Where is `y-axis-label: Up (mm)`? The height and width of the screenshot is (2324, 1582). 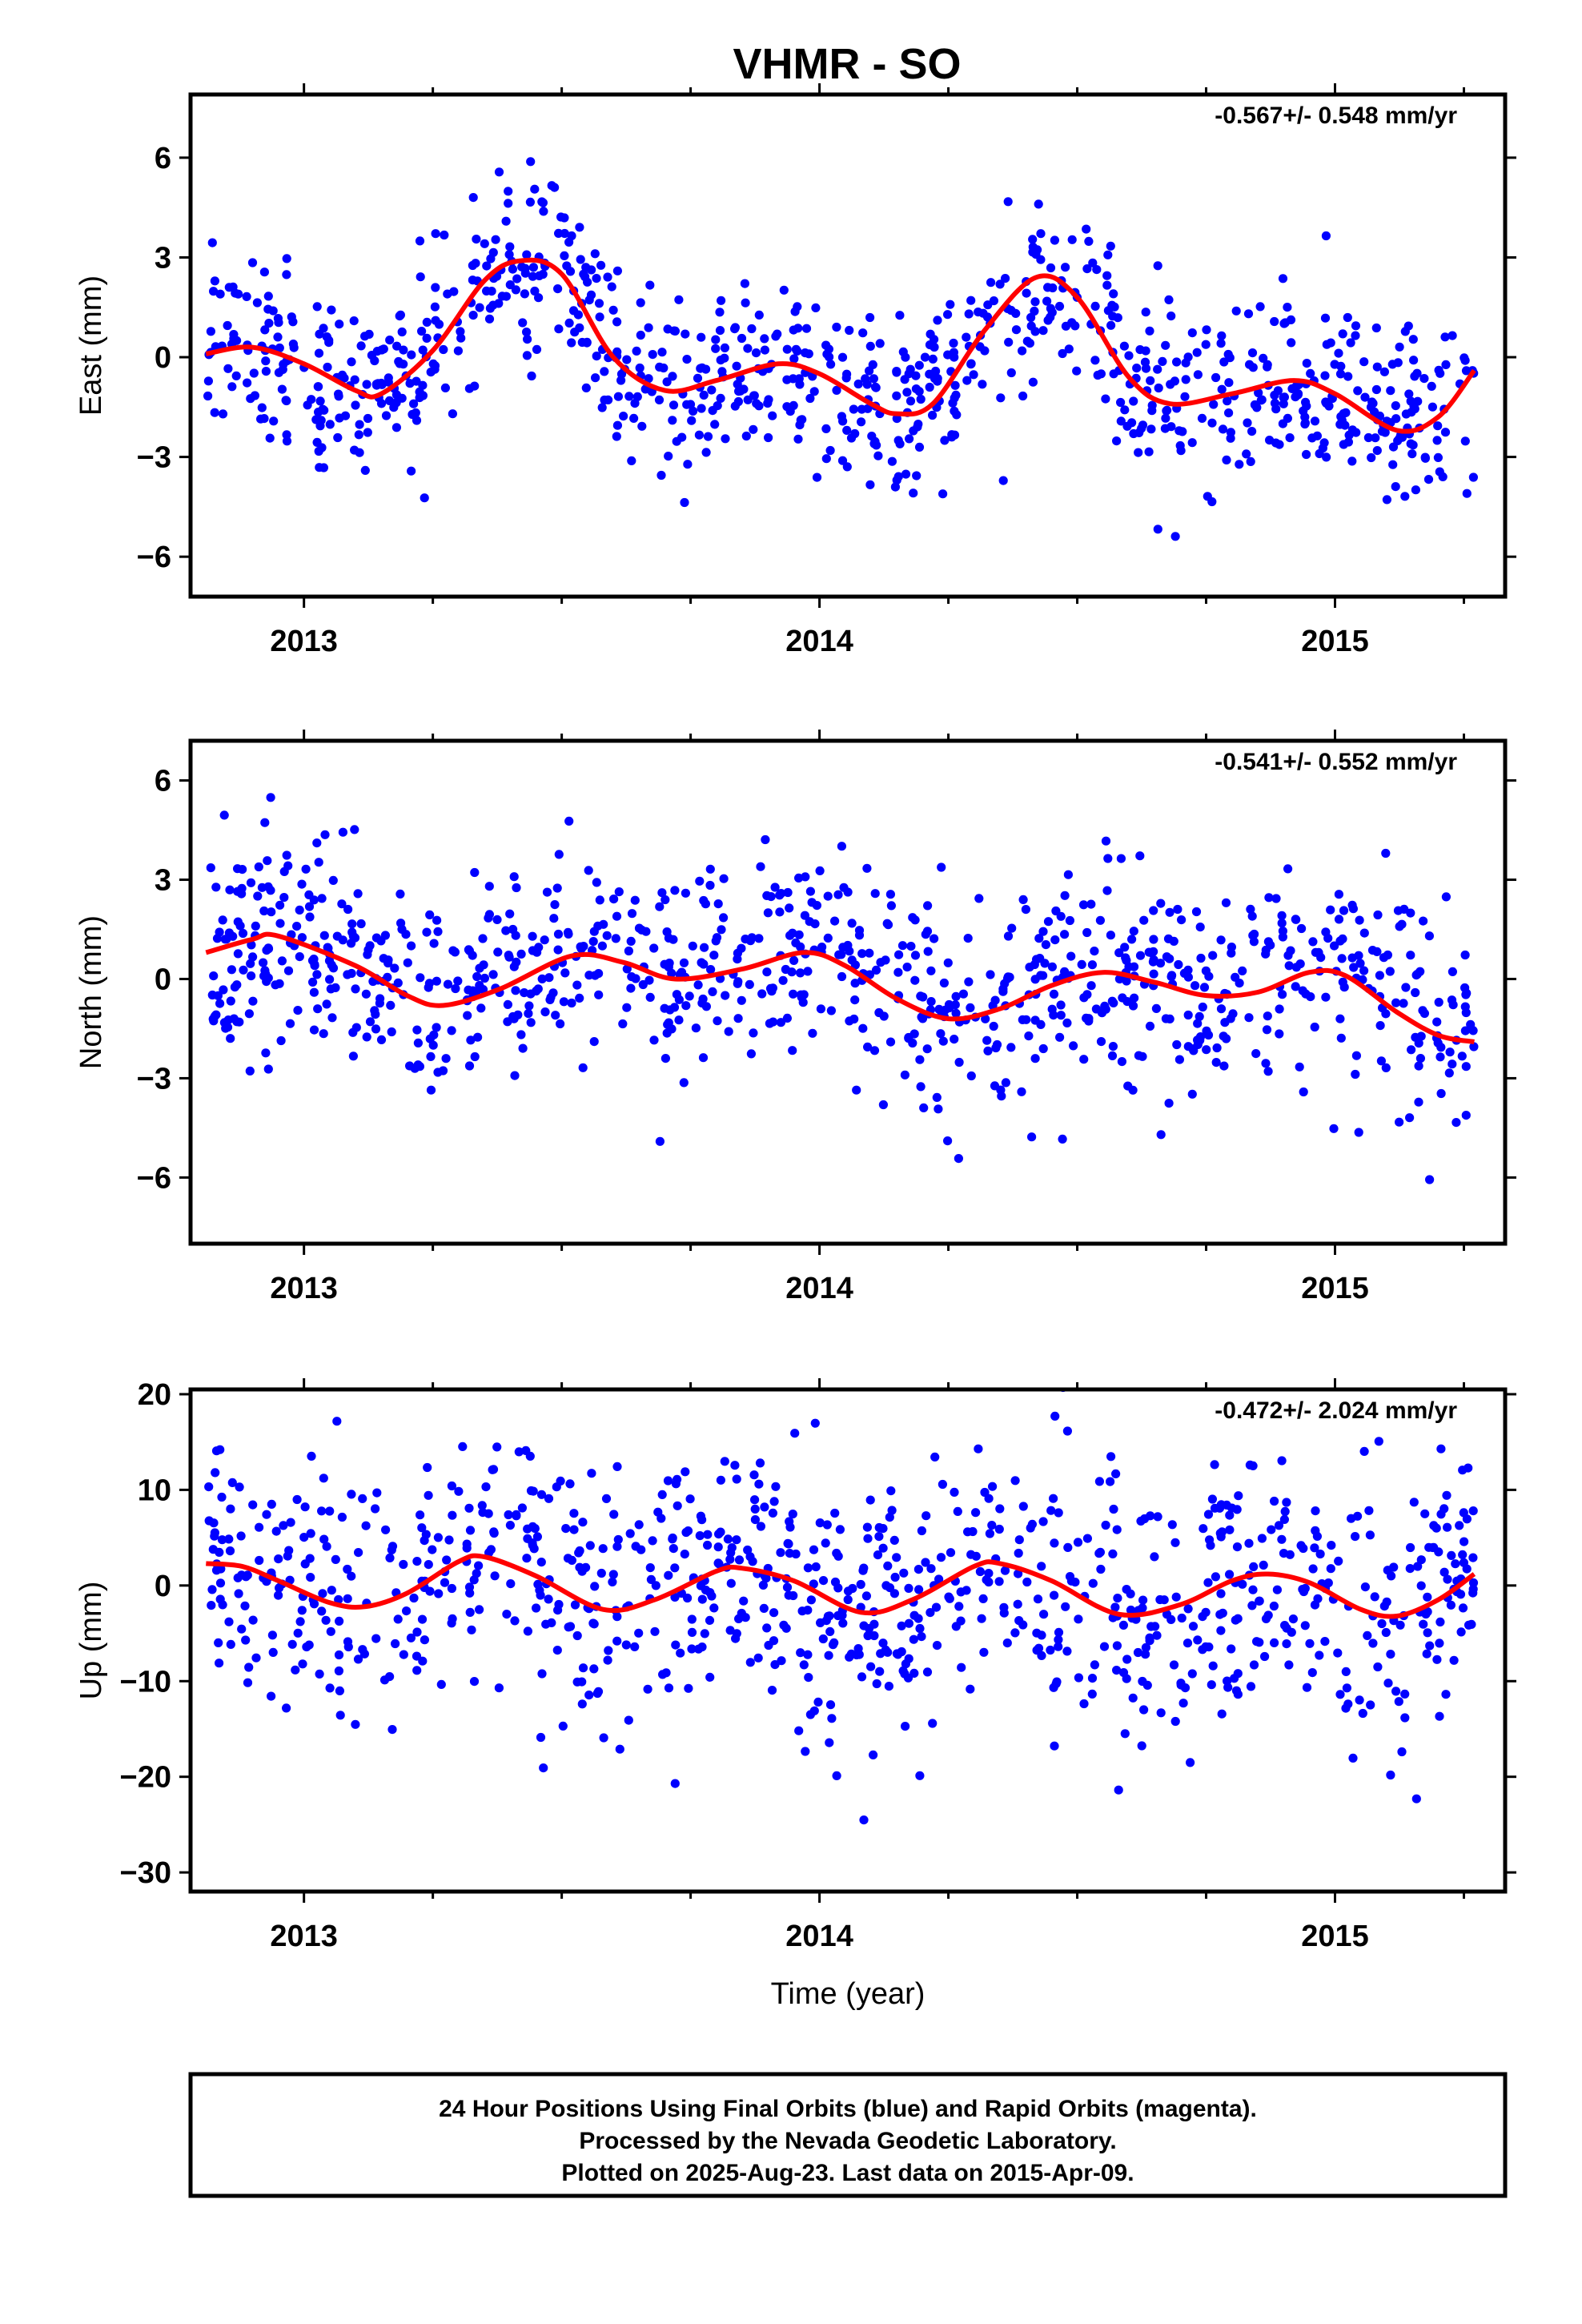
y-axis-label: Up (mm) is located at coordinates (91, 1641).